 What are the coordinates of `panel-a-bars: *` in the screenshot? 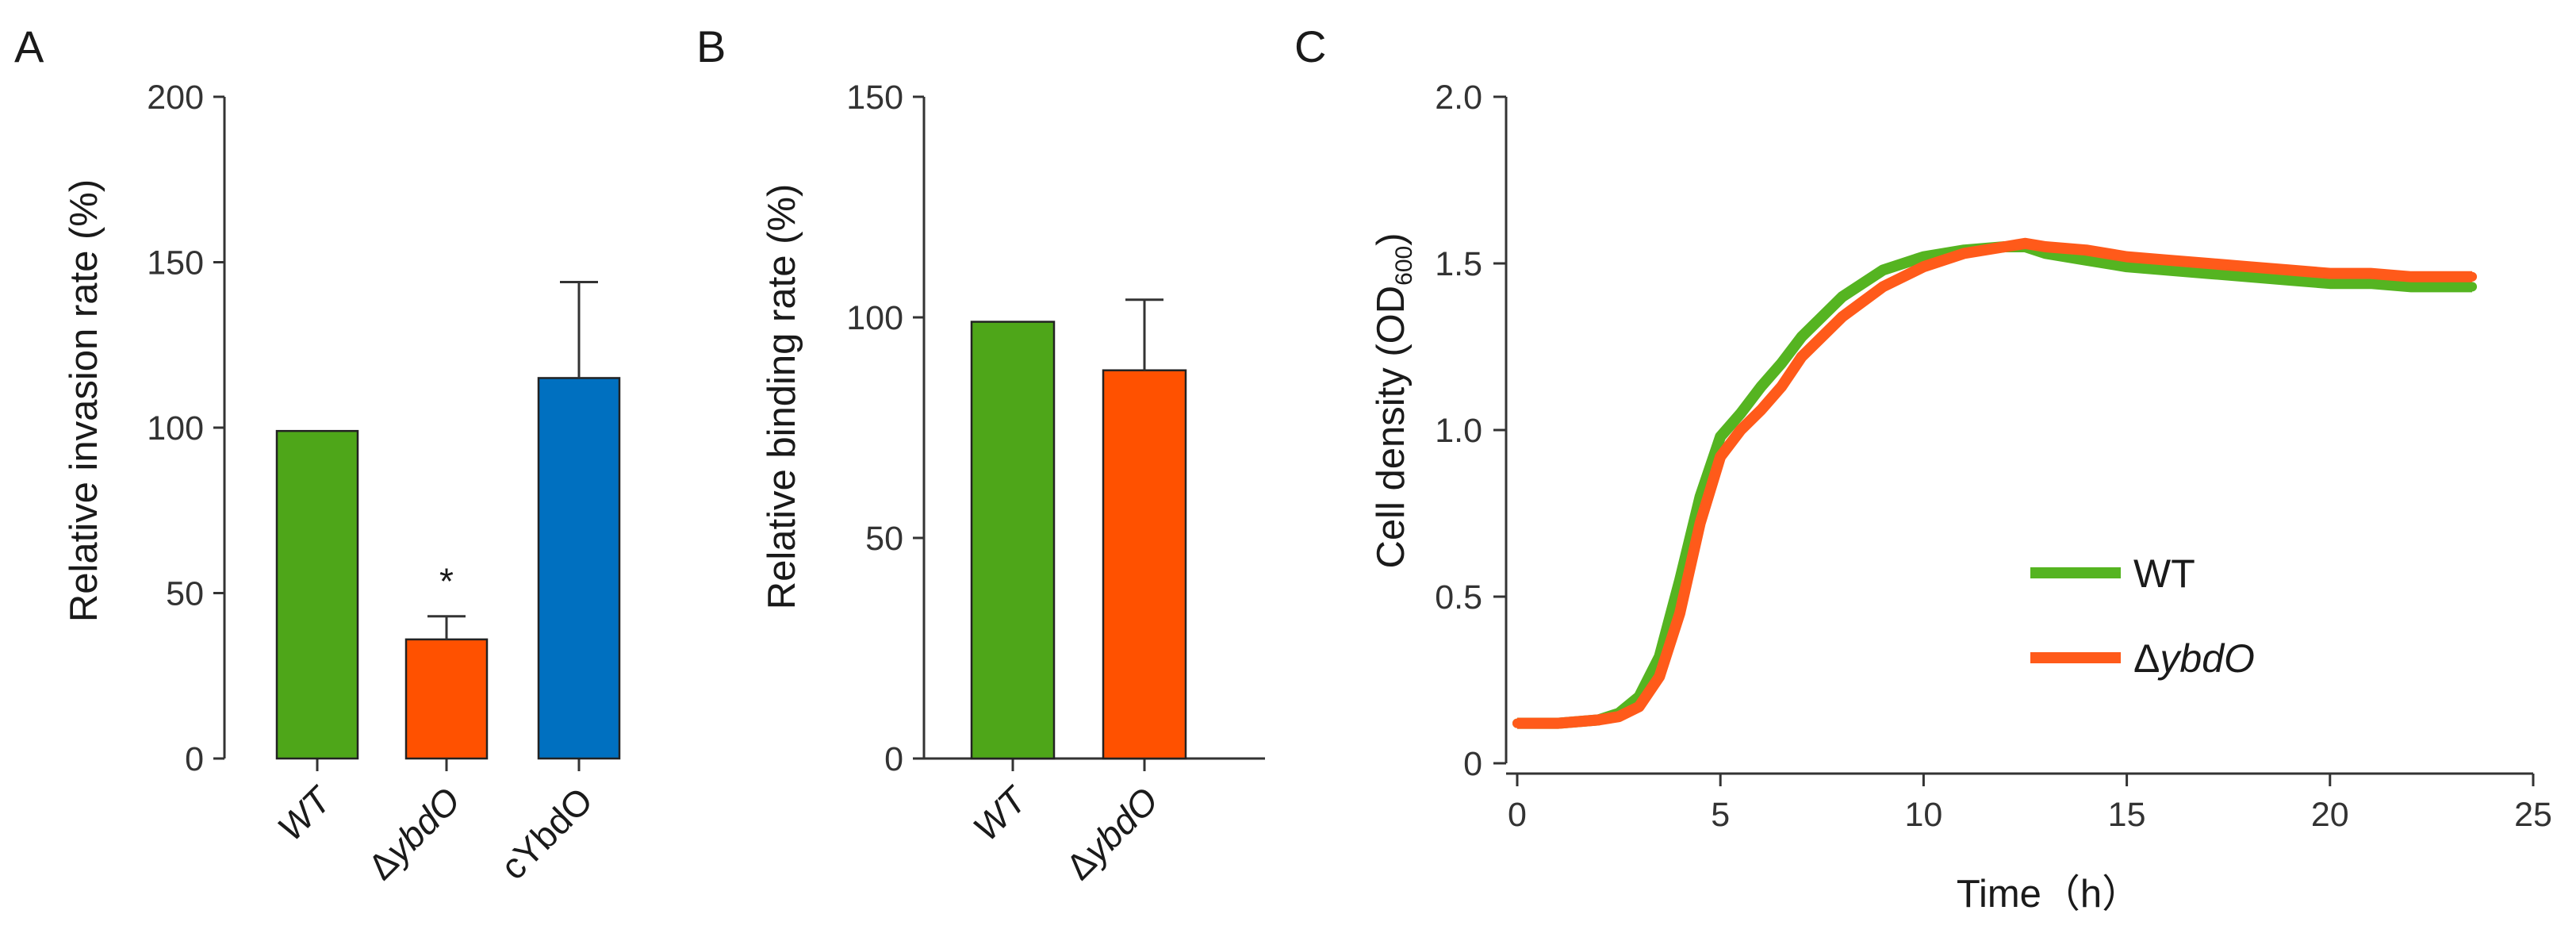 It's located at (448, 520).